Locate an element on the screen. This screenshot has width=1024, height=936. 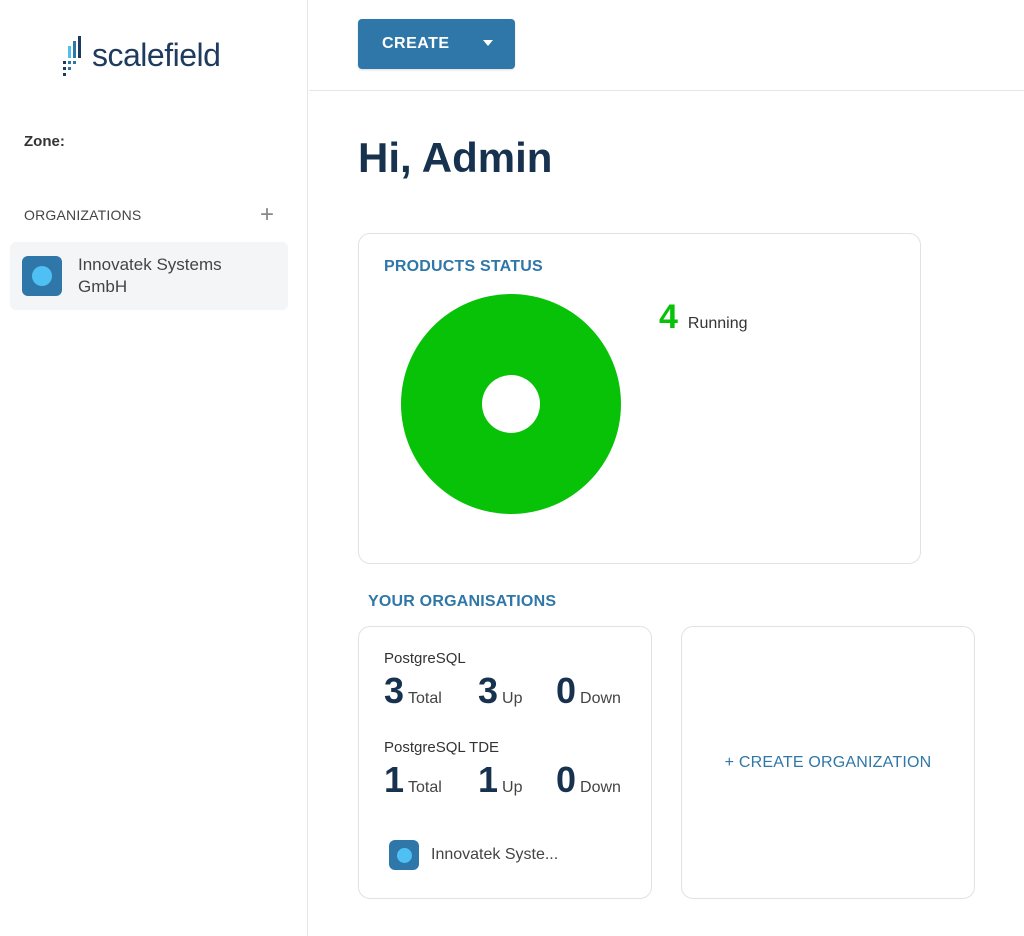
brand-logo: scalefield is located at coordinates (140, 57).